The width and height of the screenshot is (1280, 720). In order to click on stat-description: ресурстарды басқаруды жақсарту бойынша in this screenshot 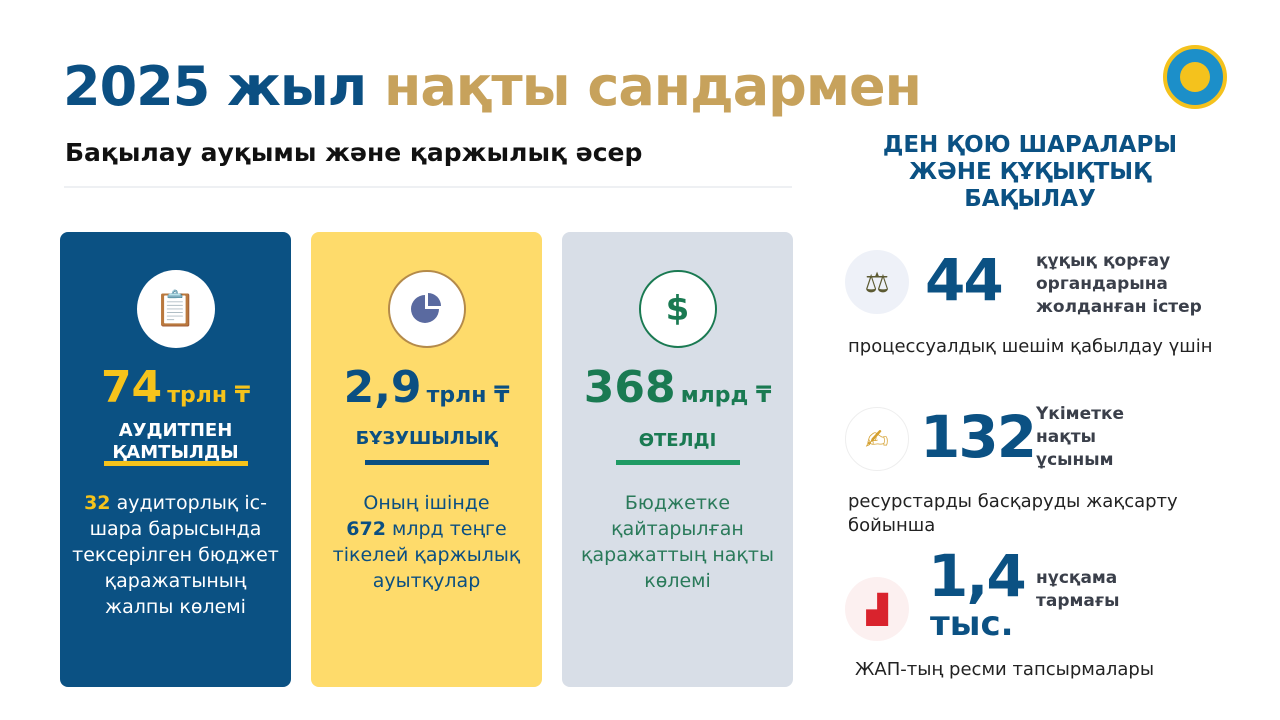, I will do `click(1013, 513)`.